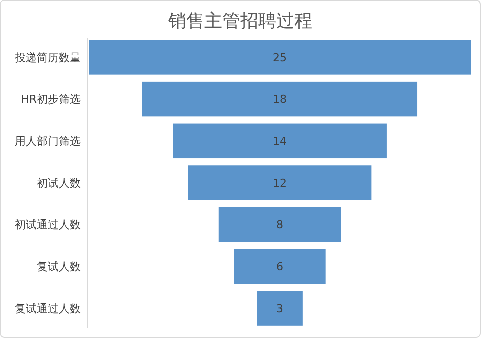  What do you see at coordinates (59, 183) in the screenshot?
I see `category-label: 初试人数` at bounding box center [59, 183].